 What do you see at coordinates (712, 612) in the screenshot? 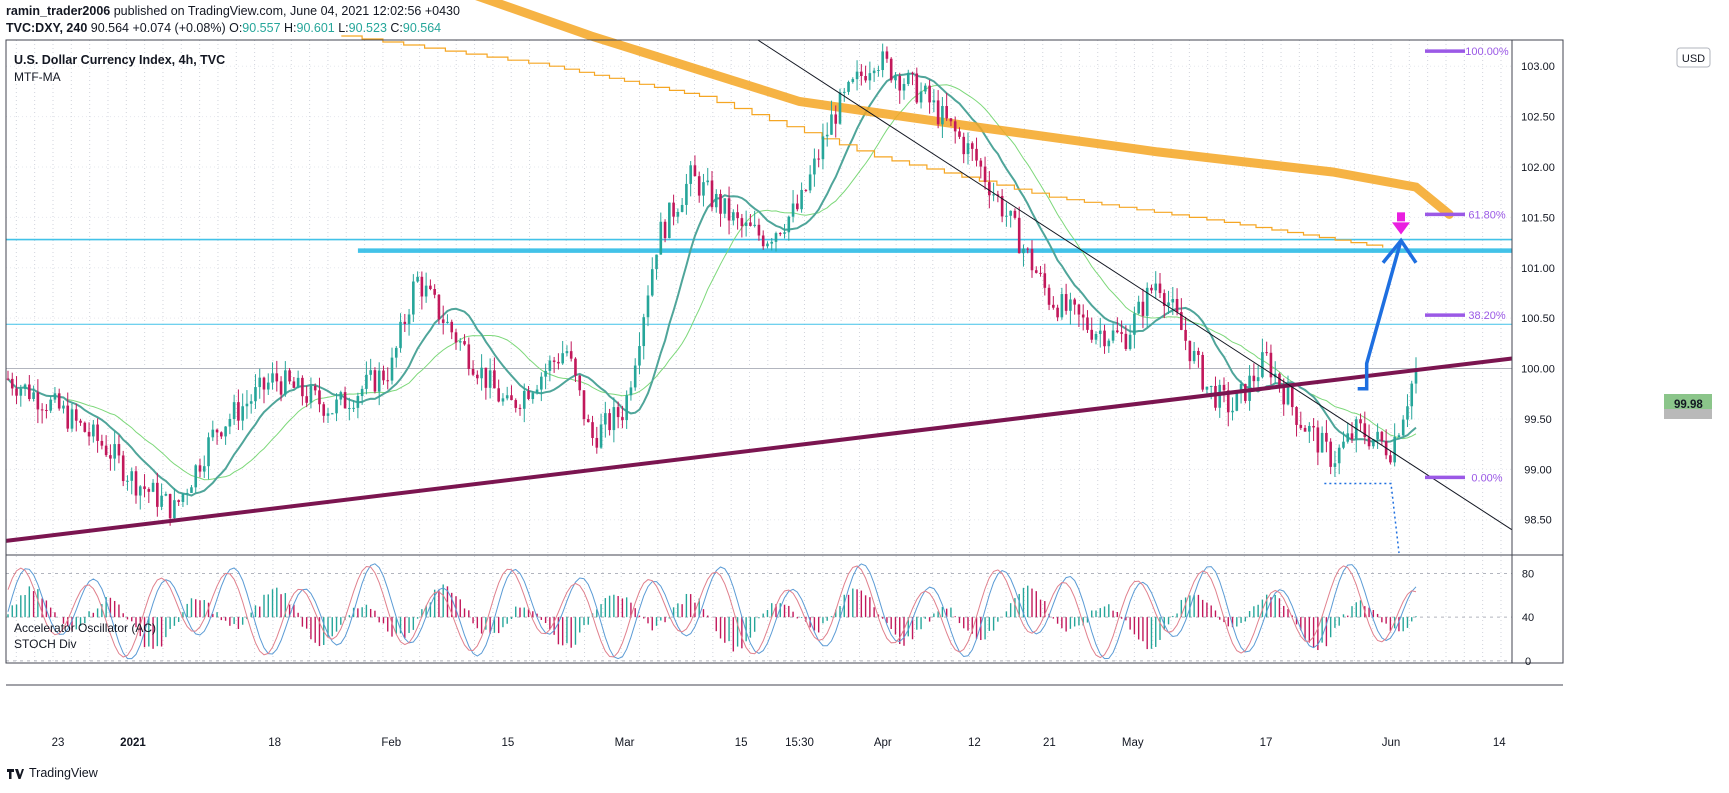
I see `stoch-d-line` at bounding box center [712, 612].